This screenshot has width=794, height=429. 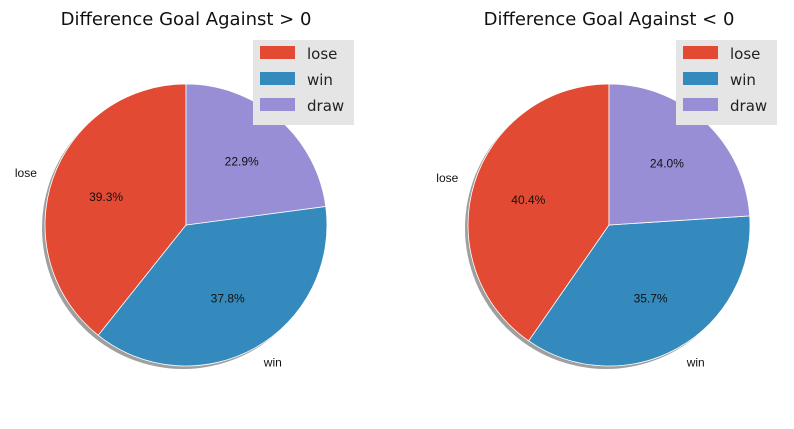 What do you see at coordinates (228, 299) in the screenshot?
I see `slice-value-win: 37.8%` at bounding box center [228, 299].